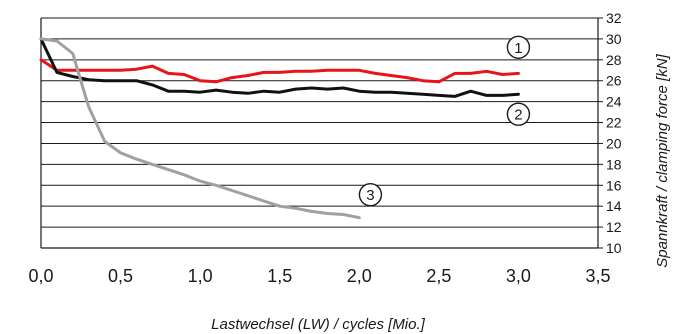 The width and height of the screenshot is (675, 334). Describe the element at coordinates (614, 39) in the screenshot. I see `y-tick-label: 30` at that location.